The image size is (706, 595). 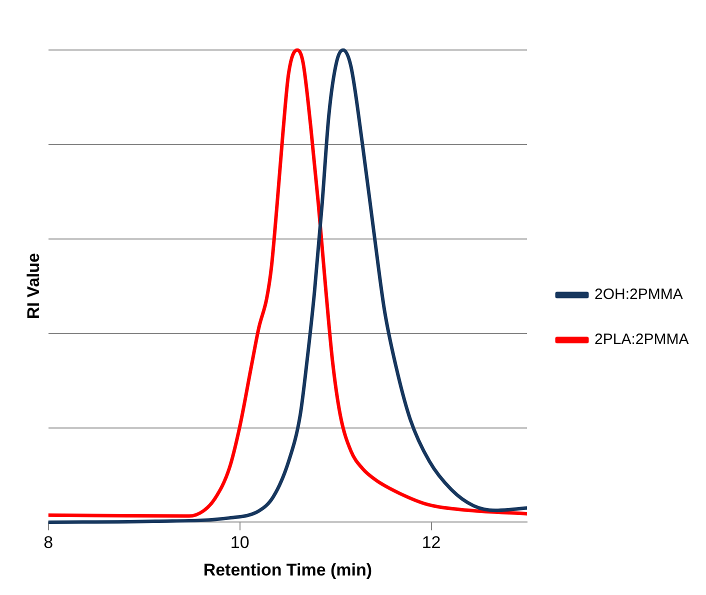 What do you see at coordinates (287, 570) in the screenshot?
I see `x-axis-title: Retention Time (min)` at bounding box center [287, 570].